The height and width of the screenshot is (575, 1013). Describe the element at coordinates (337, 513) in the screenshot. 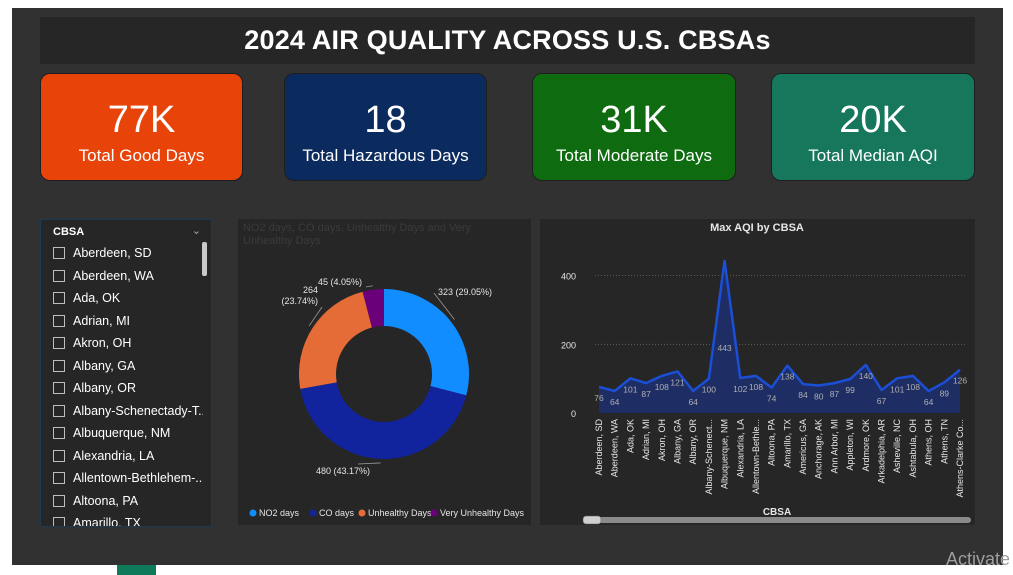

I see `legend-label: CO days` at that location.